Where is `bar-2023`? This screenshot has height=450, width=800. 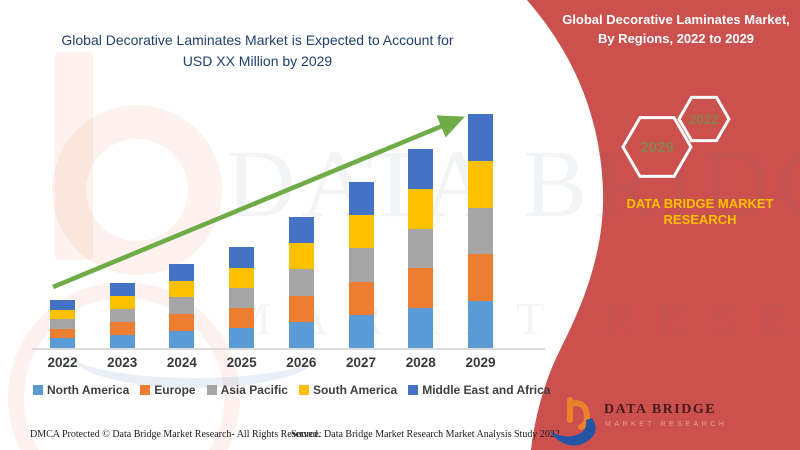
bar-2023 is located at coordinates (122, 315).